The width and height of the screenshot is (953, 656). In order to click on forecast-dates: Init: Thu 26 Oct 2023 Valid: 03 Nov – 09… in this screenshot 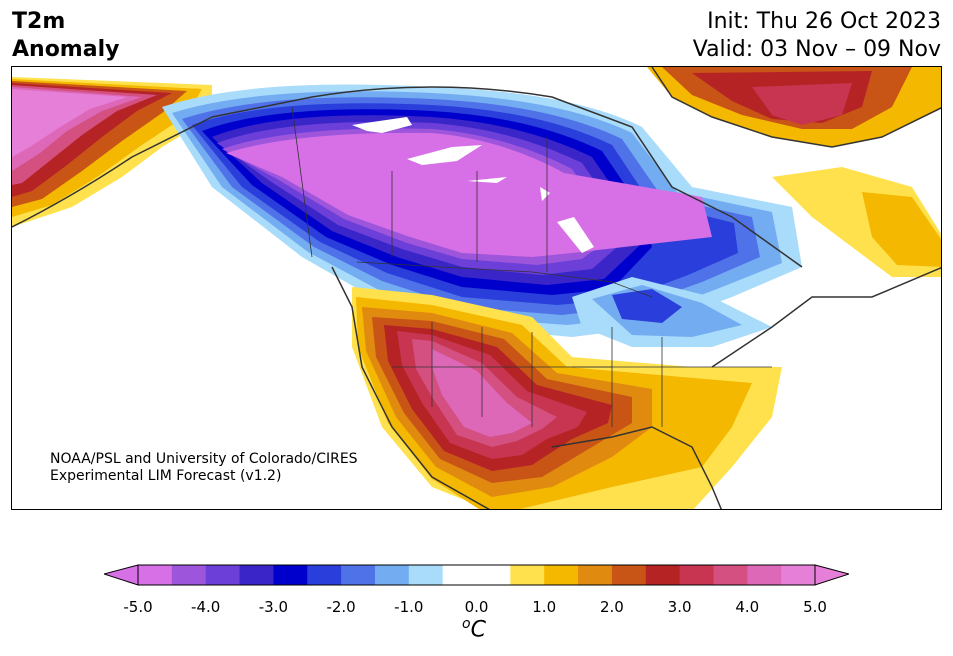, I will do `click(817, 36)`.